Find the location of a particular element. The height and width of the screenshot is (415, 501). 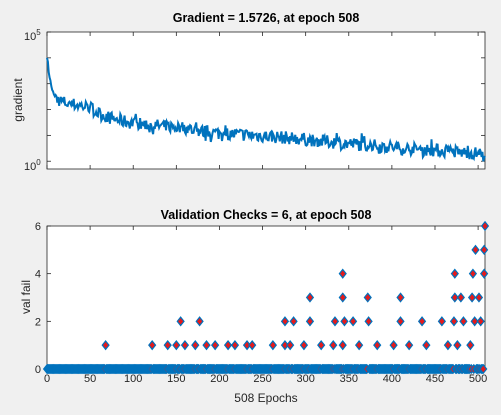

validation-xtick-label: 400 is located at coordinates (392, 379).